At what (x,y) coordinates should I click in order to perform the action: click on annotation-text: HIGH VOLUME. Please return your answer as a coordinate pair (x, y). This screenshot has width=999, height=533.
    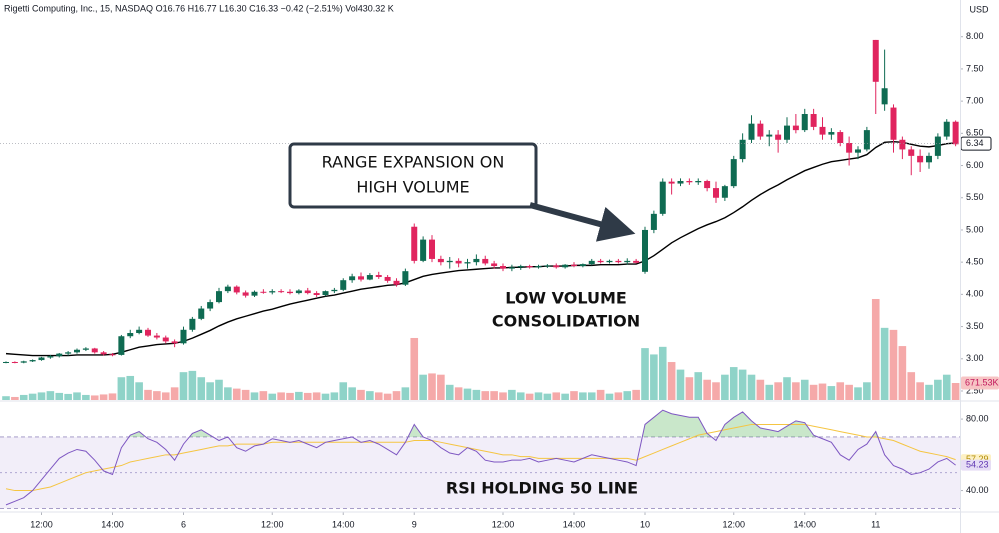
    Looking at the image, I should click on (412, 187).